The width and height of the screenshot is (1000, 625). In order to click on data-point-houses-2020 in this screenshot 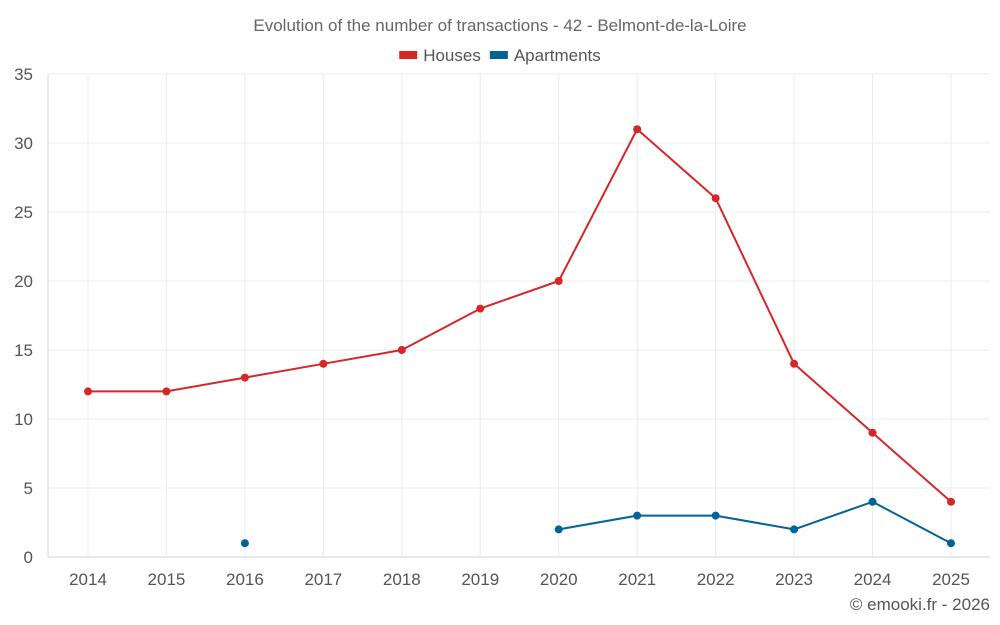, I will do `click(558, 281)`.